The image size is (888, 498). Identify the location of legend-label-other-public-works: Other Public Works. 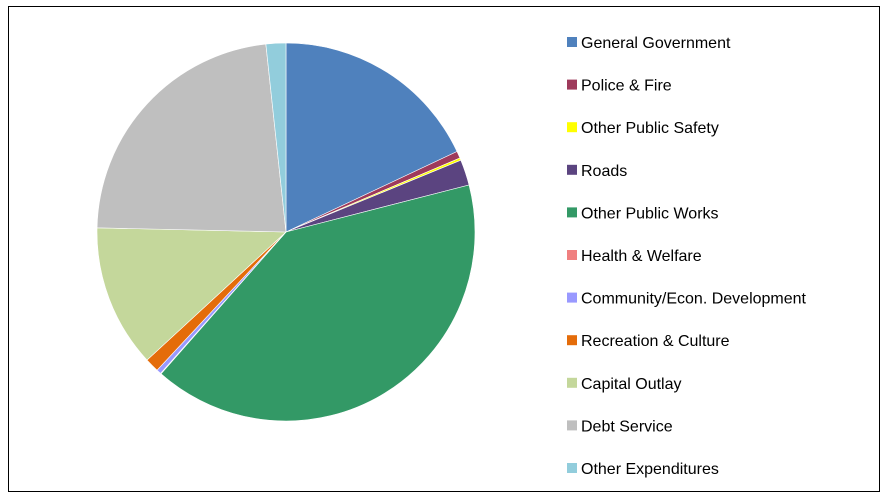
(650, 213).